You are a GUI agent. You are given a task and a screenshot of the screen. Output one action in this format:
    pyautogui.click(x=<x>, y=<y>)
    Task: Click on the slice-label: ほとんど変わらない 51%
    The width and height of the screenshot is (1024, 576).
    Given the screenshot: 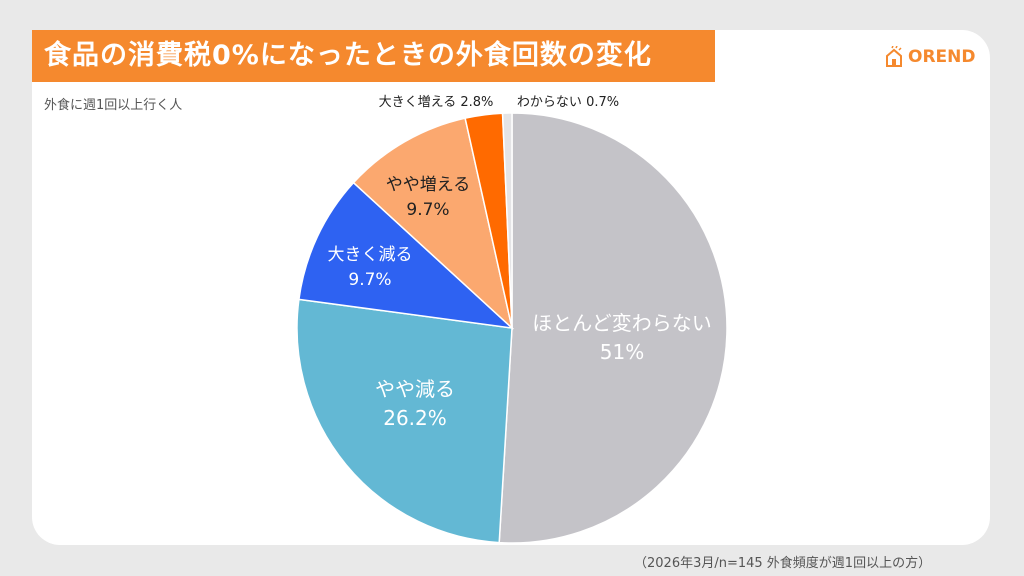 What is the action you would take?
    pyautogui.click(x=621, y=338)
    